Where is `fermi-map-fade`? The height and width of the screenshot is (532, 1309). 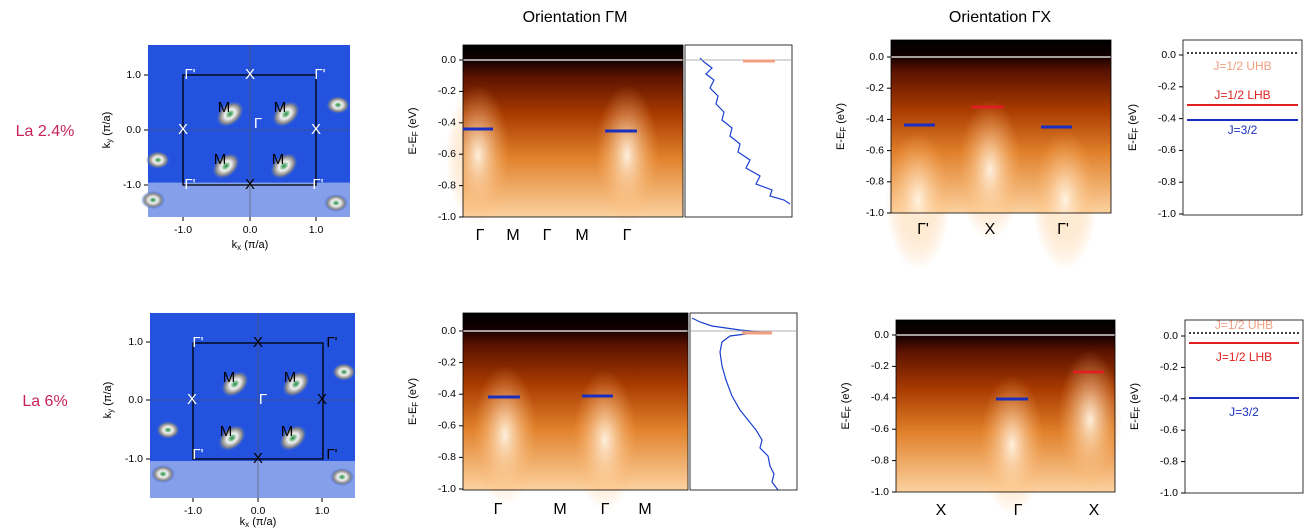
fermi-map-fade is located at coordinates (252, 479).